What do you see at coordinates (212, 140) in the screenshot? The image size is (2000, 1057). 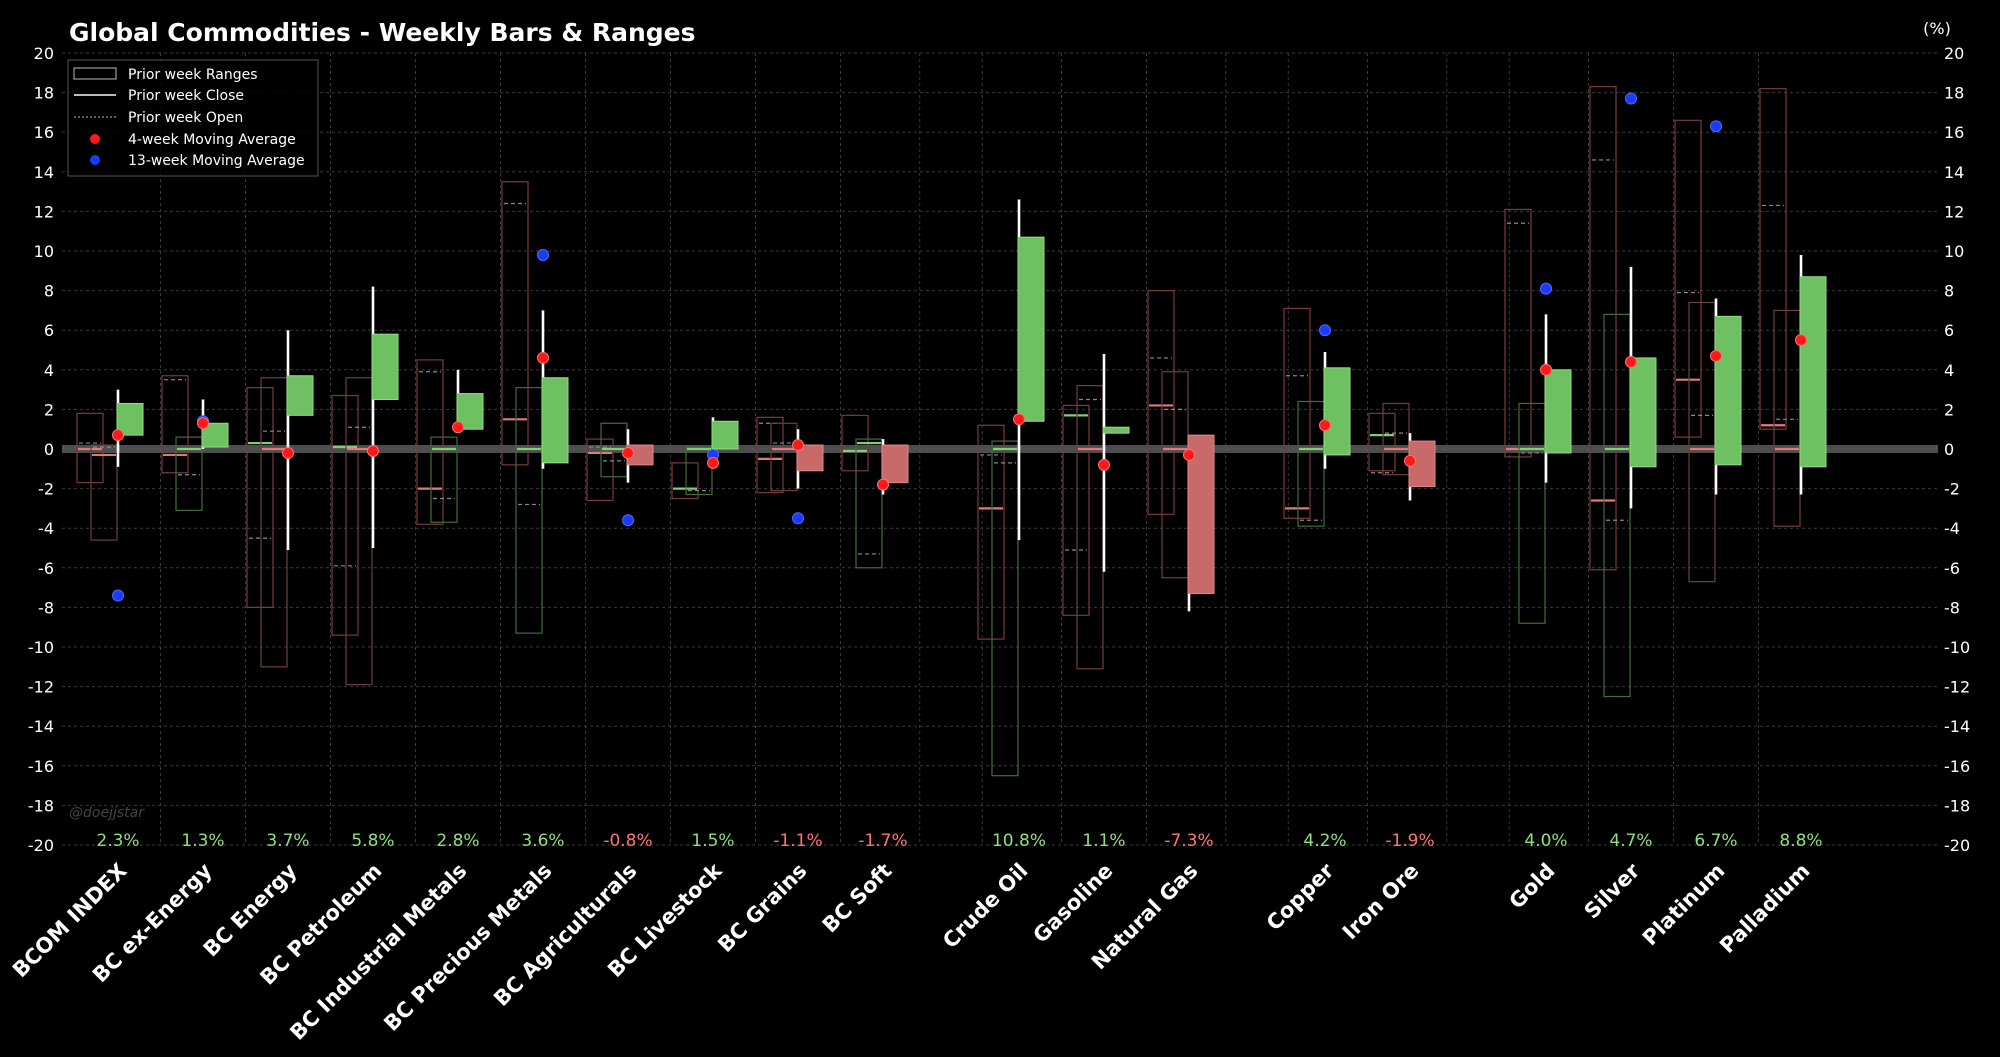 I see `legend-label-ma4: 4-week Moving Average` at bounding box center [212, 140].